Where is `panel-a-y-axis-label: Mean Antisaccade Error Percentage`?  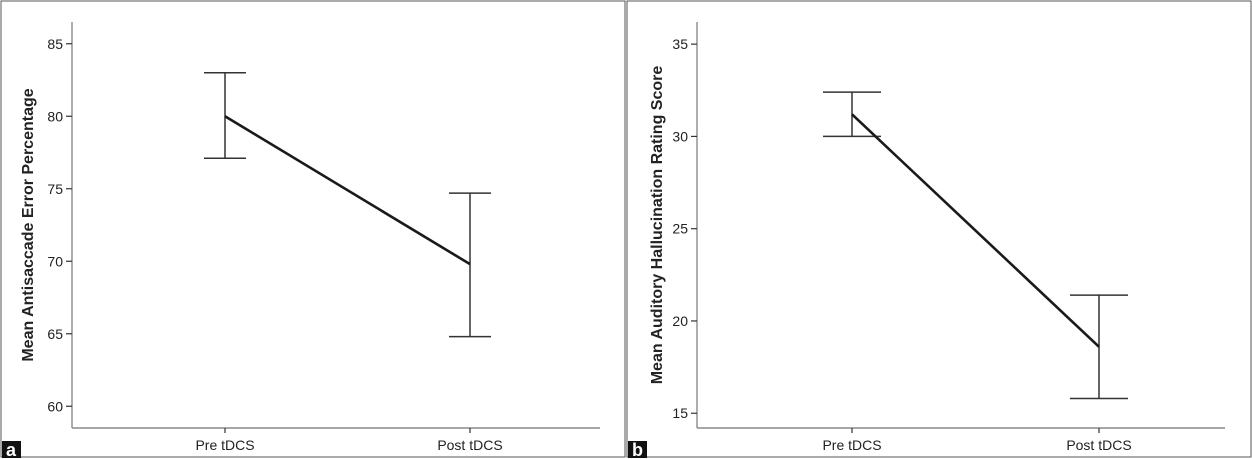
panel-a-y-axis-label: Mean Antisaccade Error Percentage is located at coordinates (28, 224).